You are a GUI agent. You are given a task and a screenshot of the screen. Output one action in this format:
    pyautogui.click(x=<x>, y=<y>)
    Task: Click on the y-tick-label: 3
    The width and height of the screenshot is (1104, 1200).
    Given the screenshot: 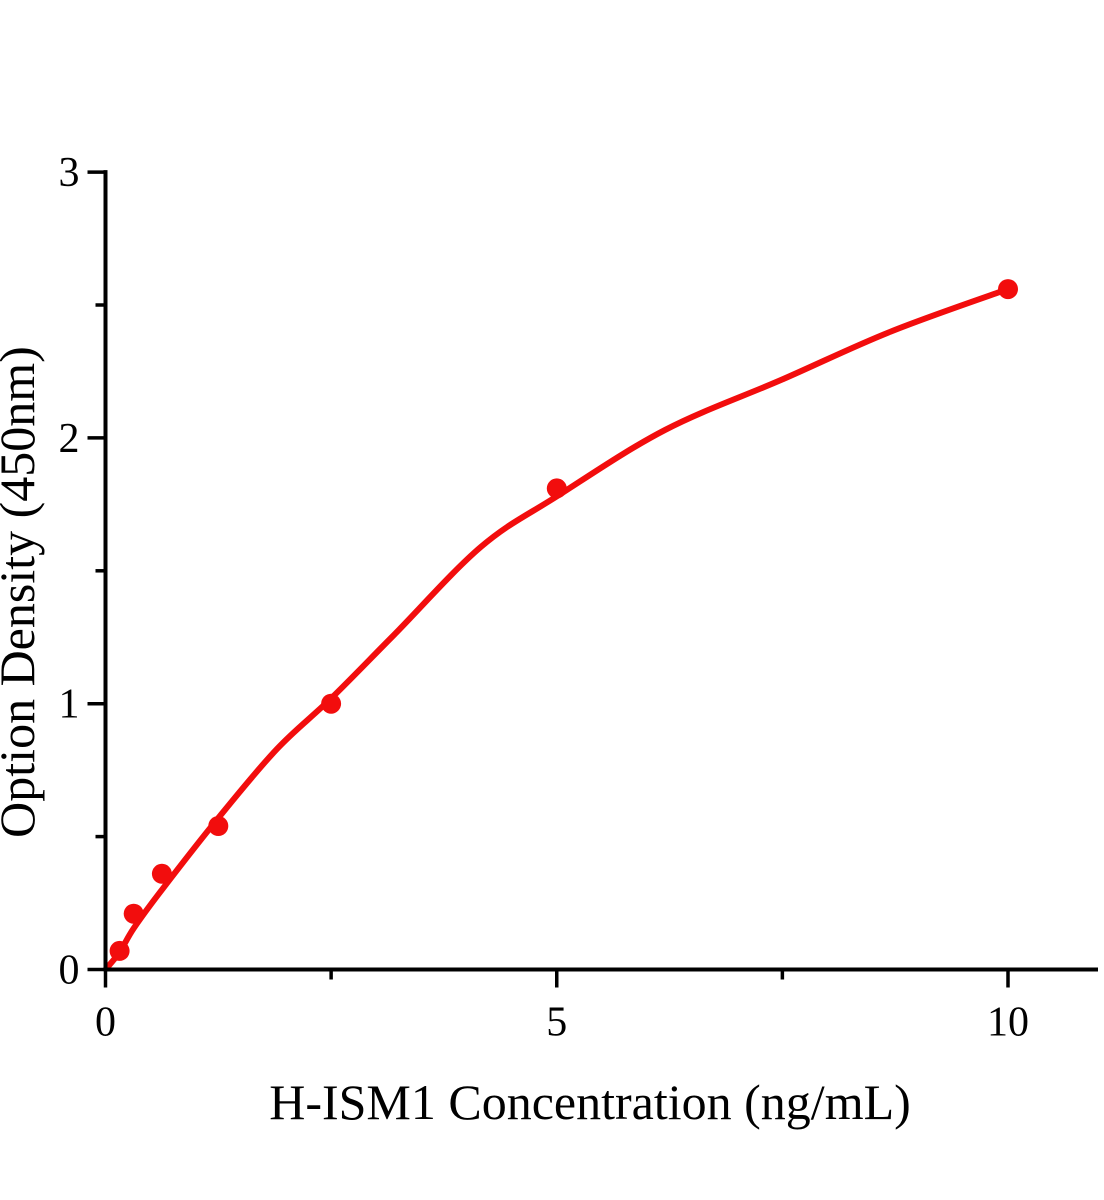 What is the action you would take?
    pyautogui.click(x=69, y=173)
    